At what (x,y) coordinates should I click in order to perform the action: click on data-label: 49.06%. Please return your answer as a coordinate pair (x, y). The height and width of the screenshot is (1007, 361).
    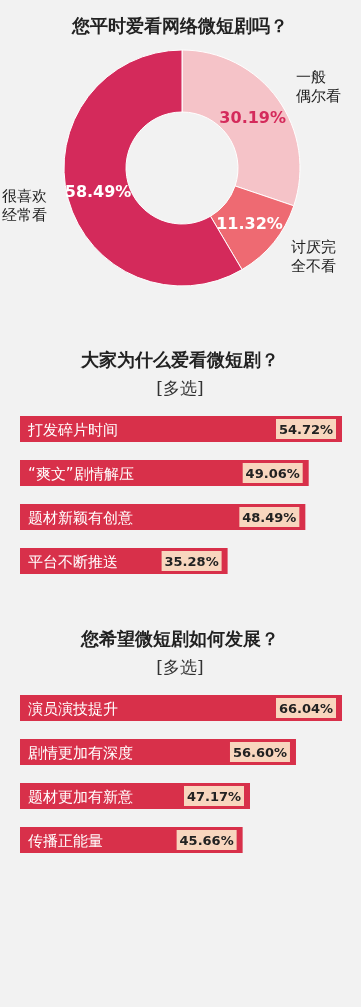
    Looking at the image, I should click on (272, 473).